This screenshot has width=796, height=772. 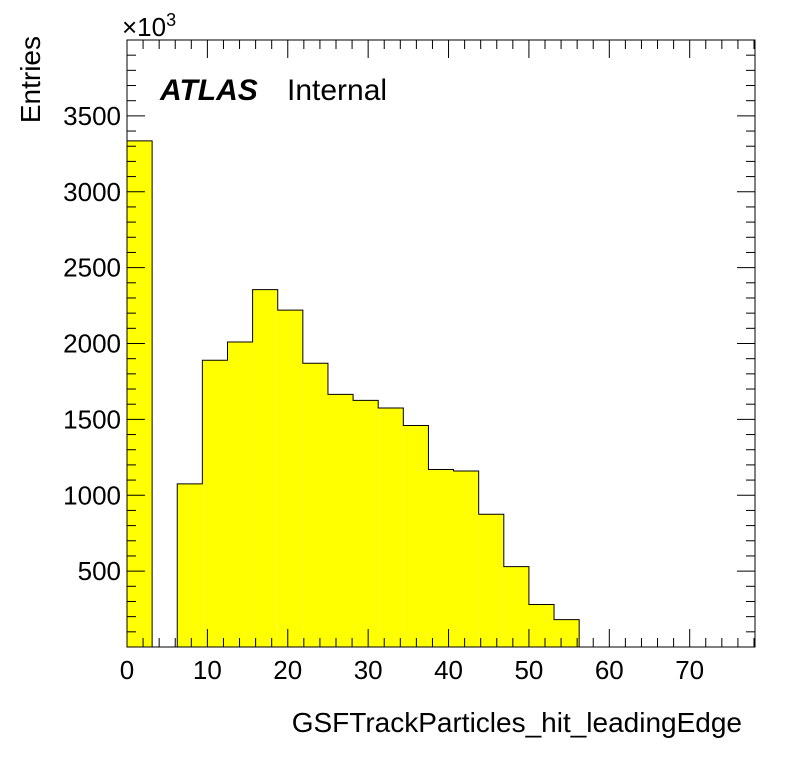 I want to click on y-tick-label: 500, so click(x=99, y=571).